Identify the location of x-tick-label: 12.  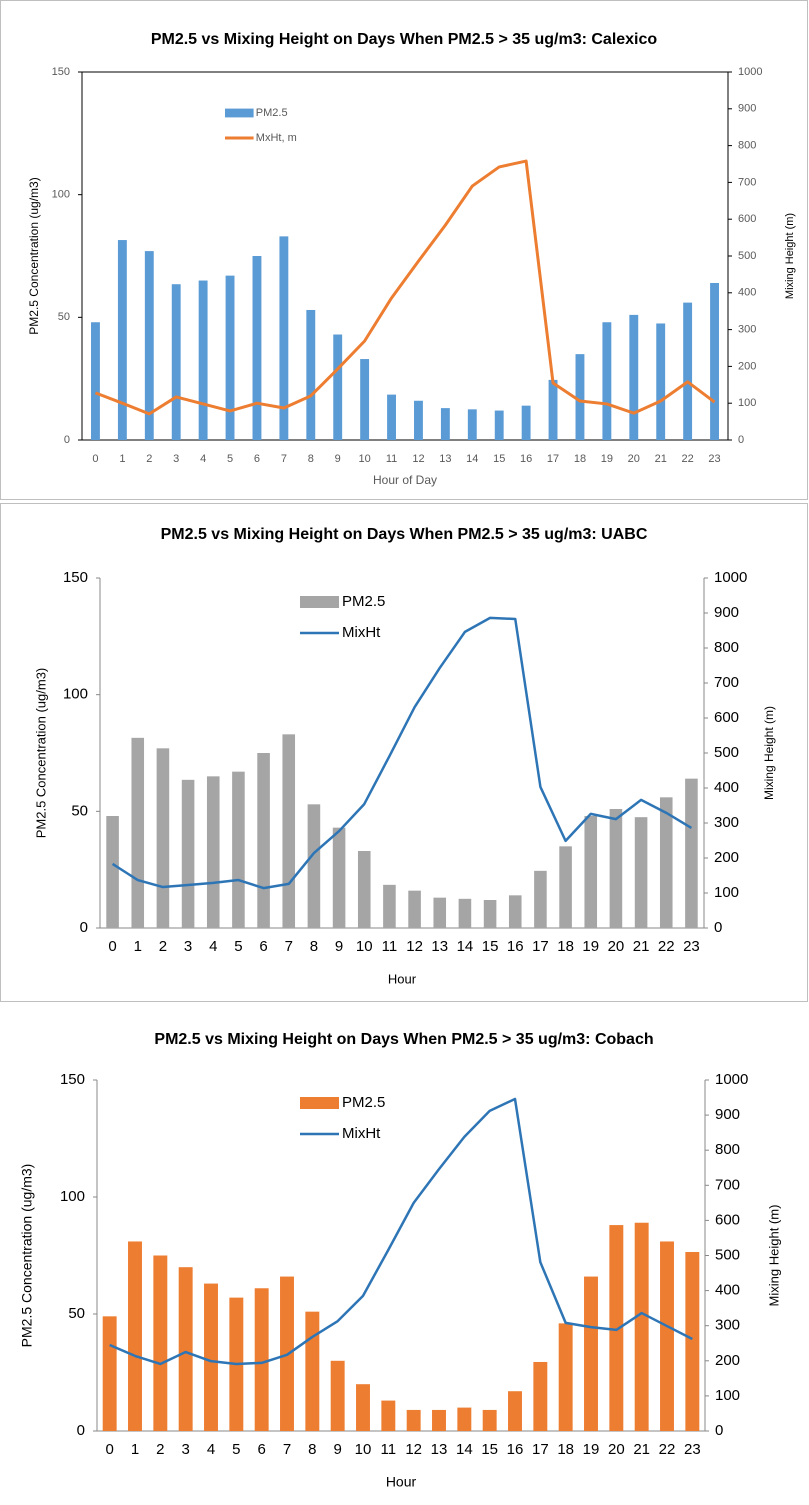
(418, 459).